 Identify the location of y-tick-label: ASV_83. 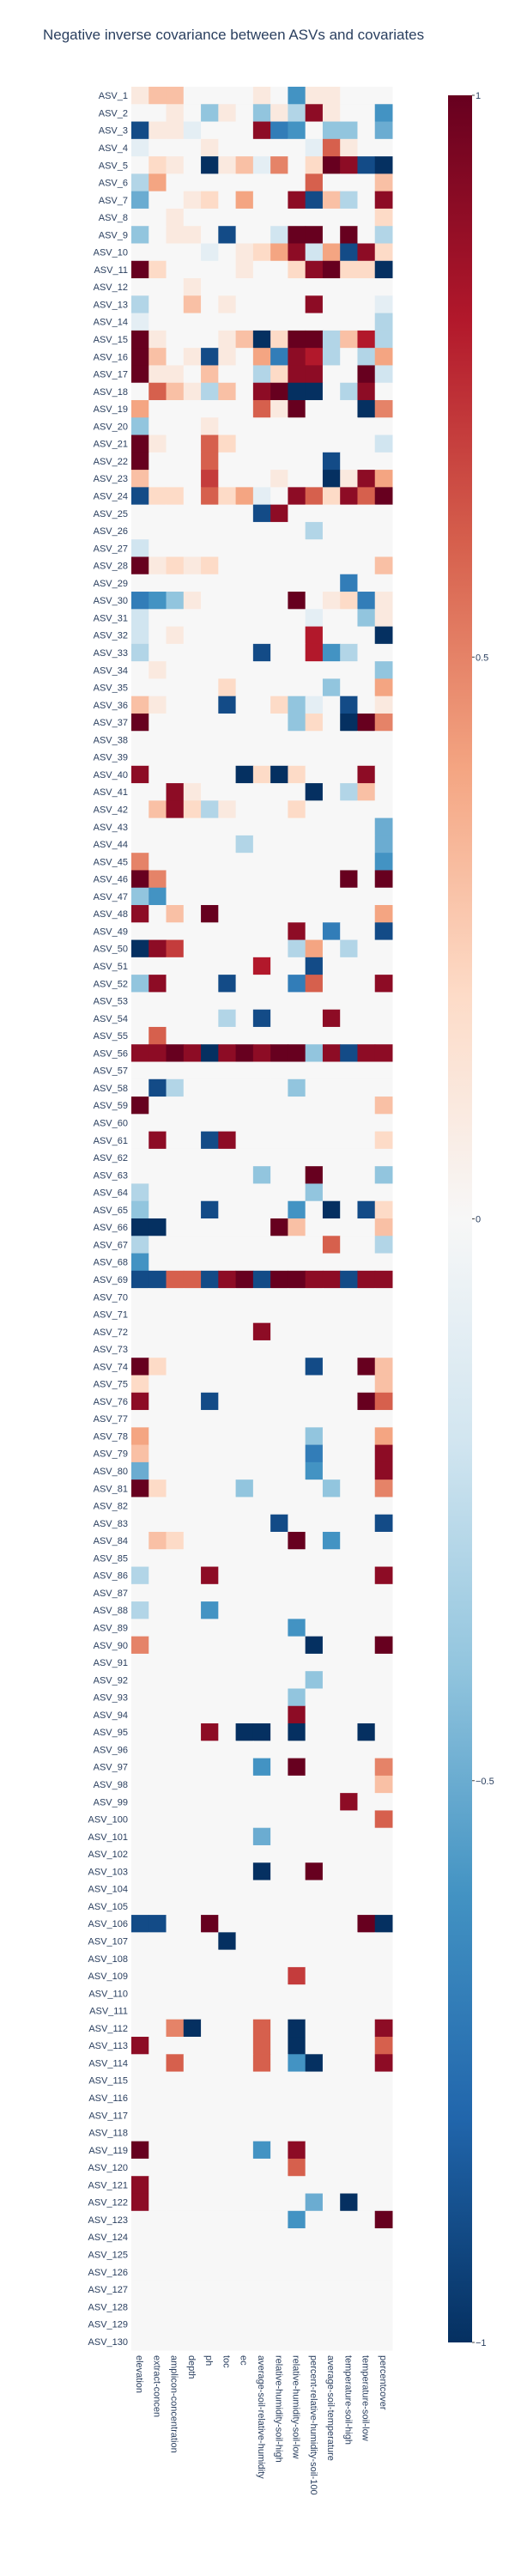
(111, 1524).